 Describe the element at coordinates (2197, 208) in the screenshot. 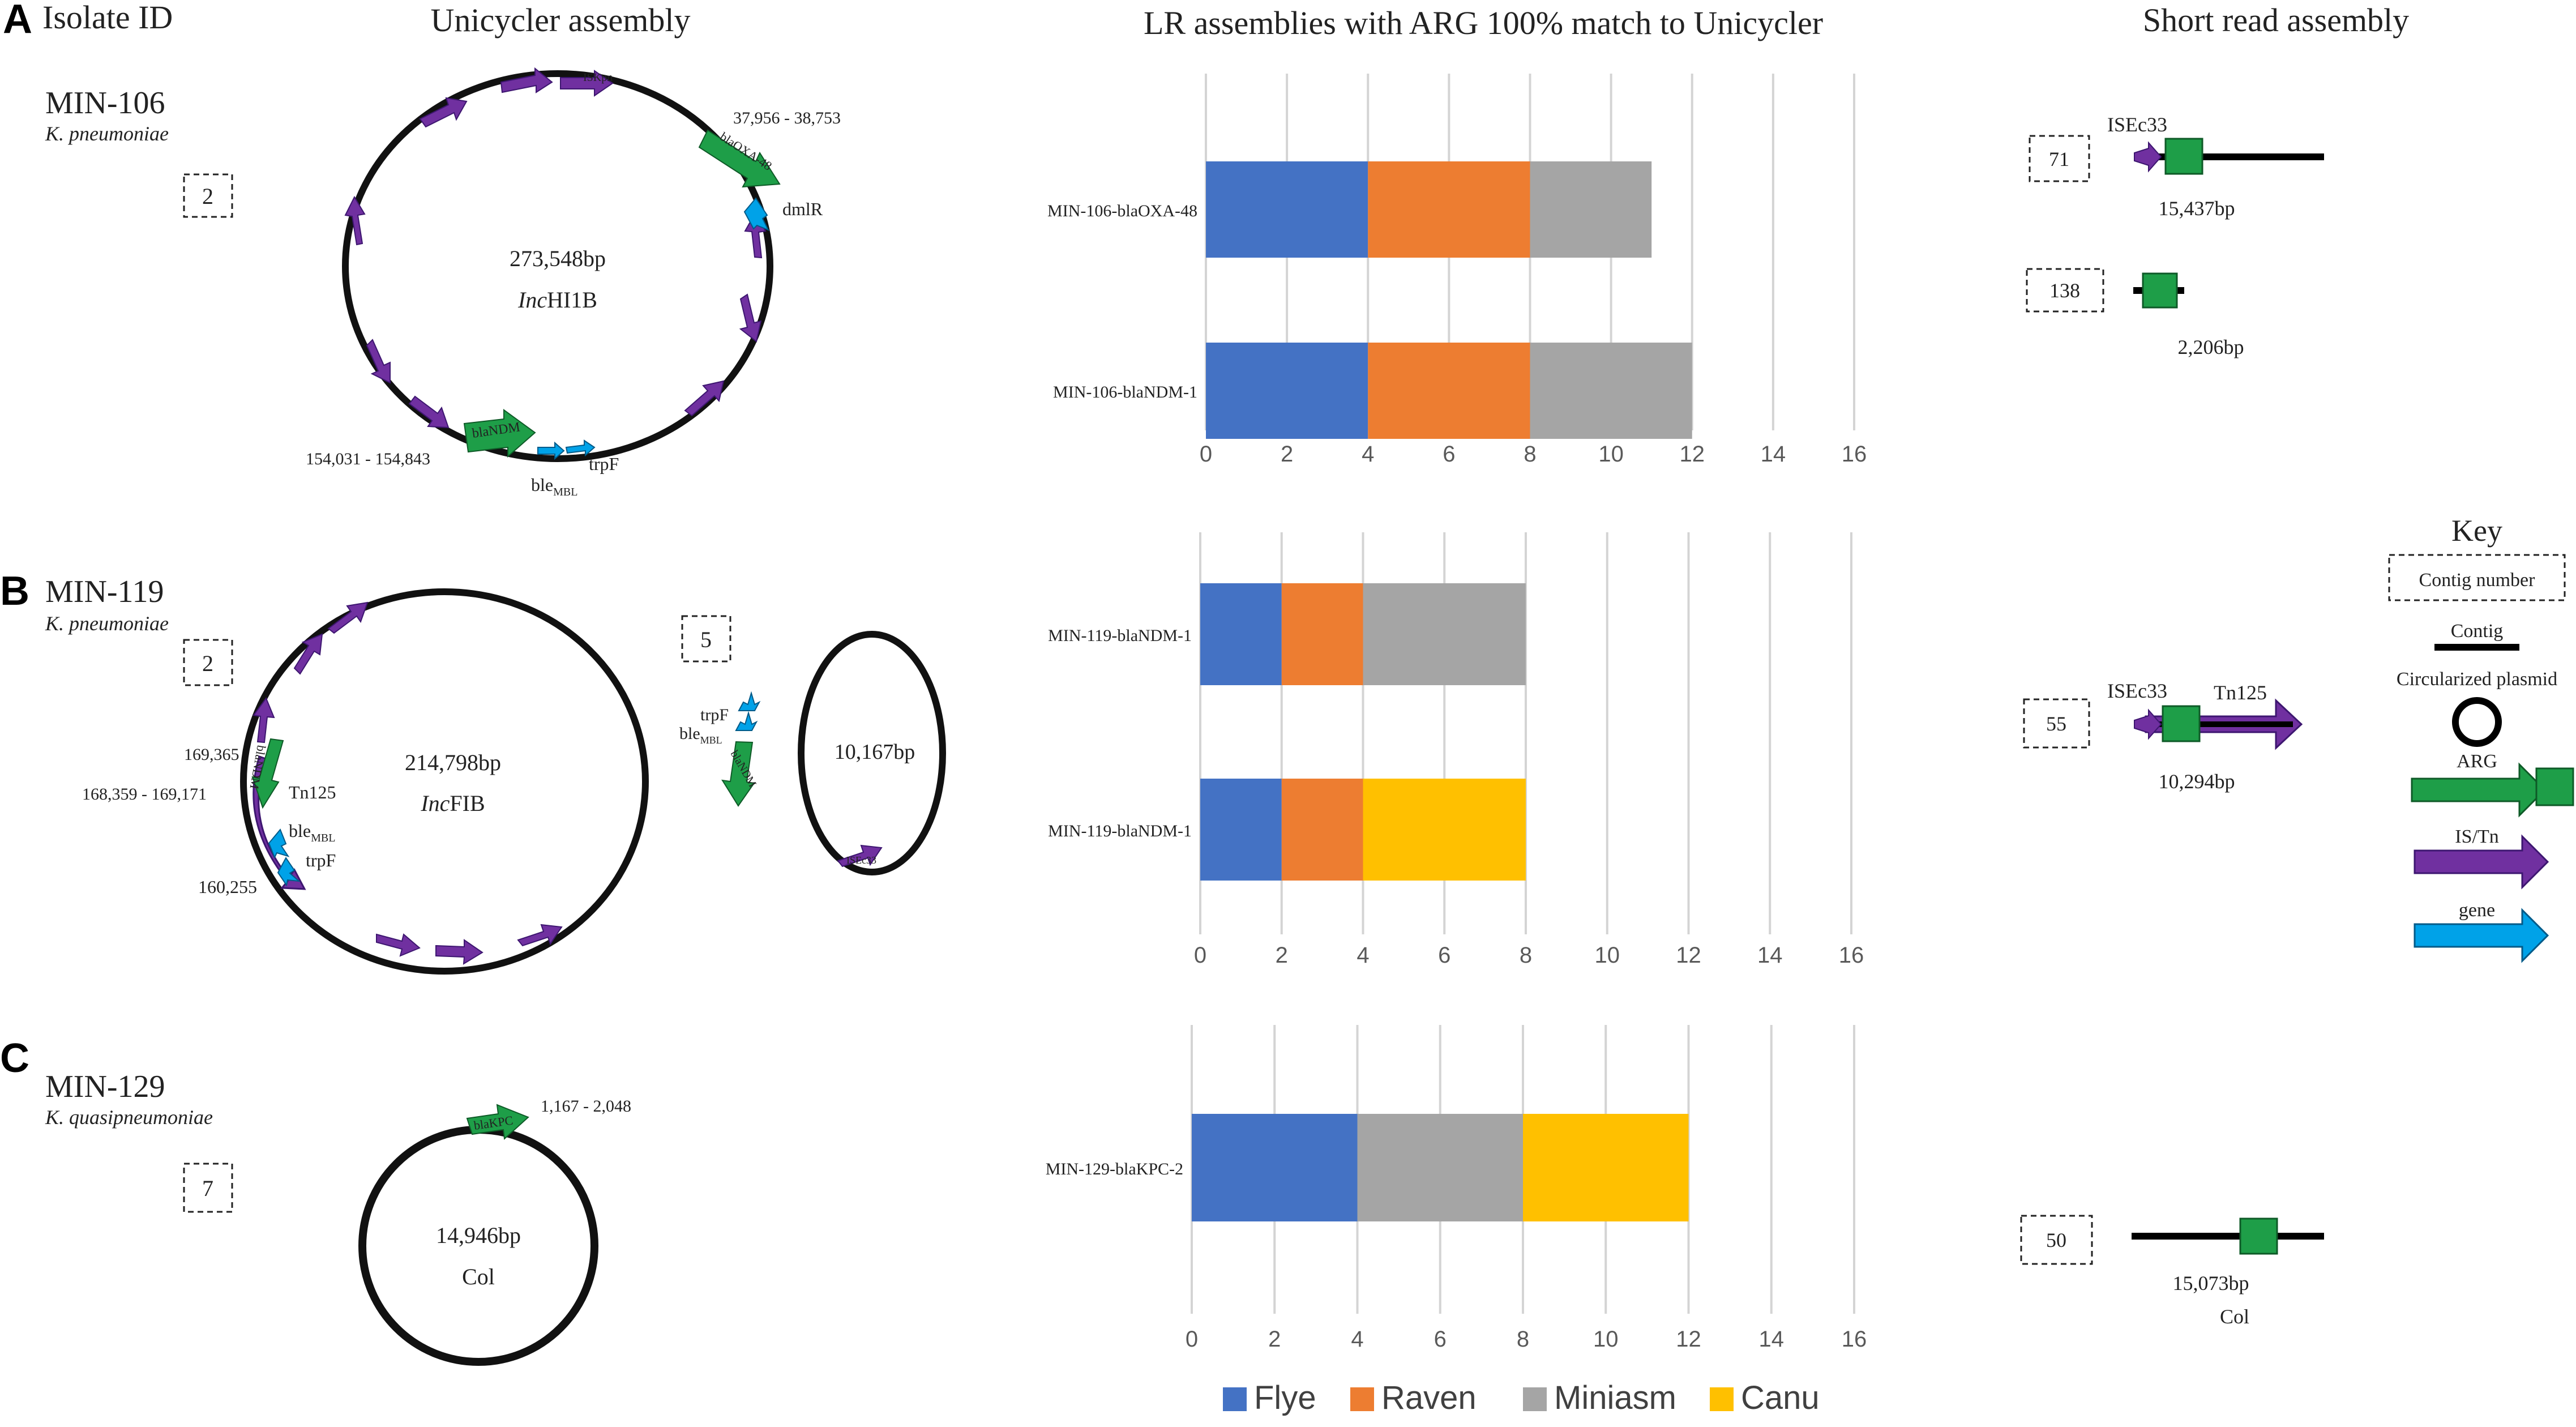

I see `contig-size-a-71: 15,437bp` at that location.